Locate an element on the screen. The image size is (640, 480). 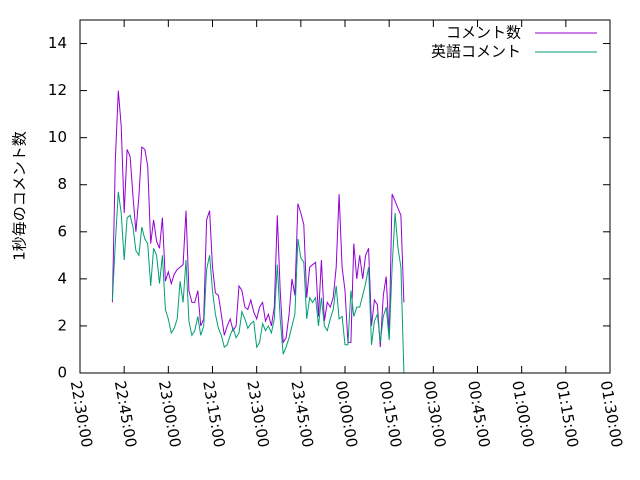
y-tick-label: 12 is located at coordinates (57, 90).